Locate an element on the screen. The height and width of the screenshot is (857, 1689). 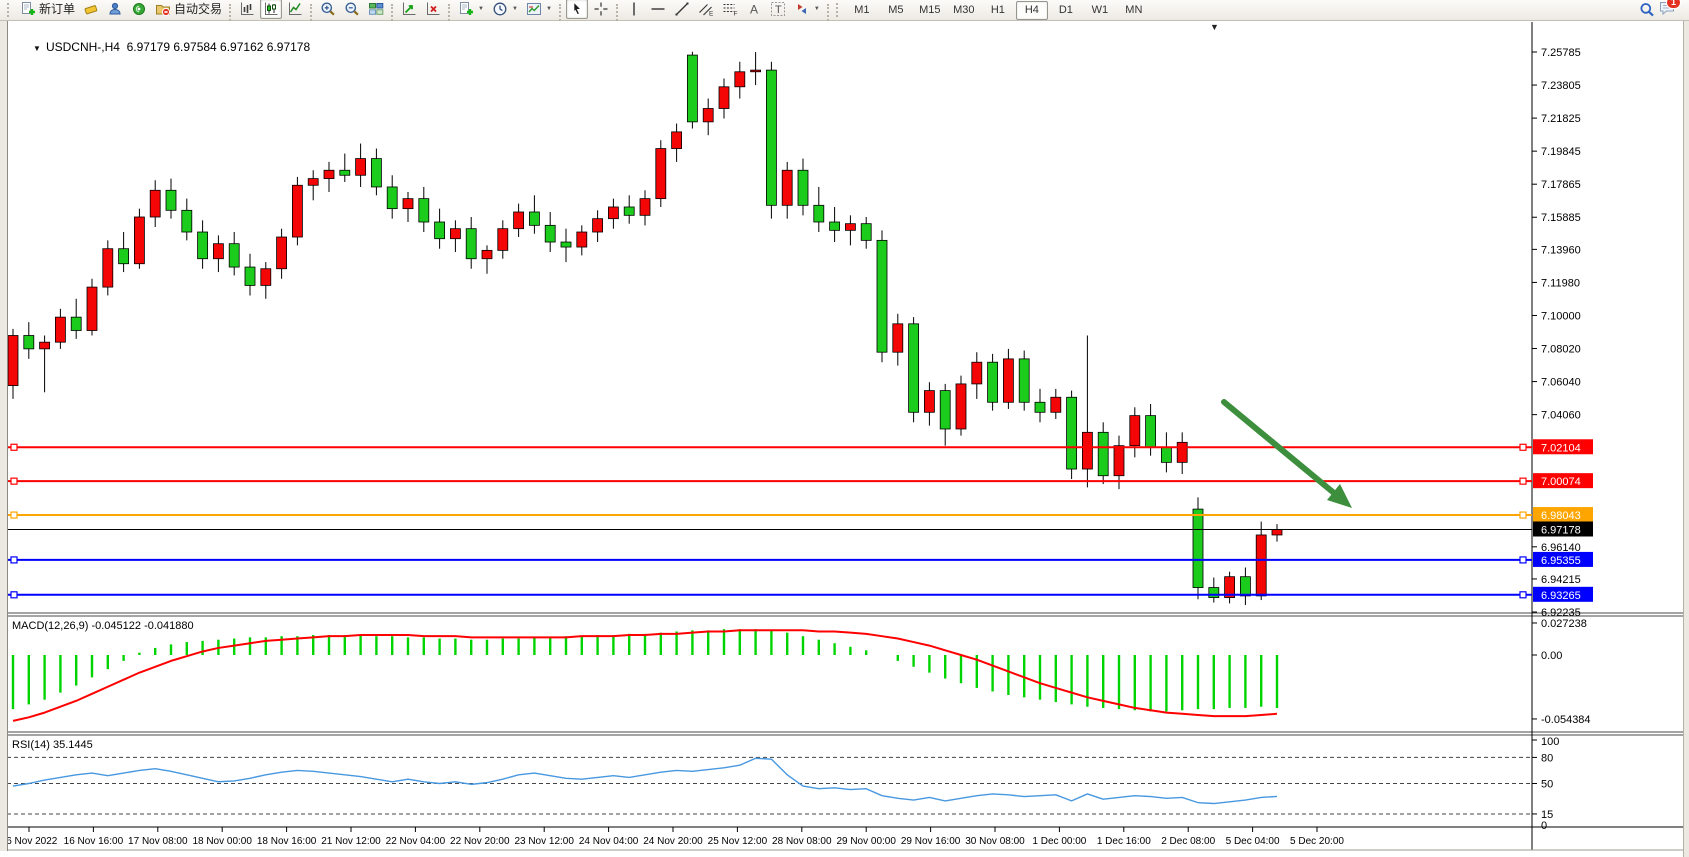
zoom-out-button is located at coordinates (352, 9).